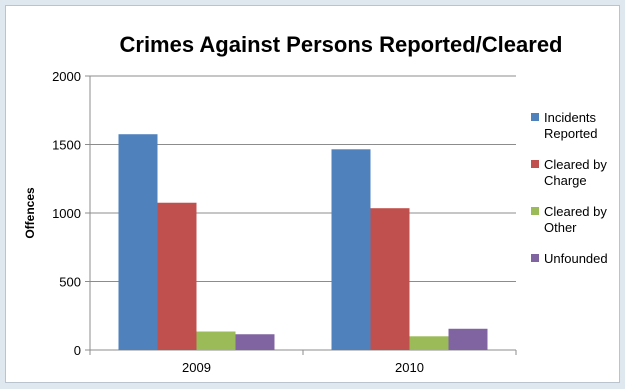  I want to click on bar-2009-cleared-by-other, so click(216, 340).